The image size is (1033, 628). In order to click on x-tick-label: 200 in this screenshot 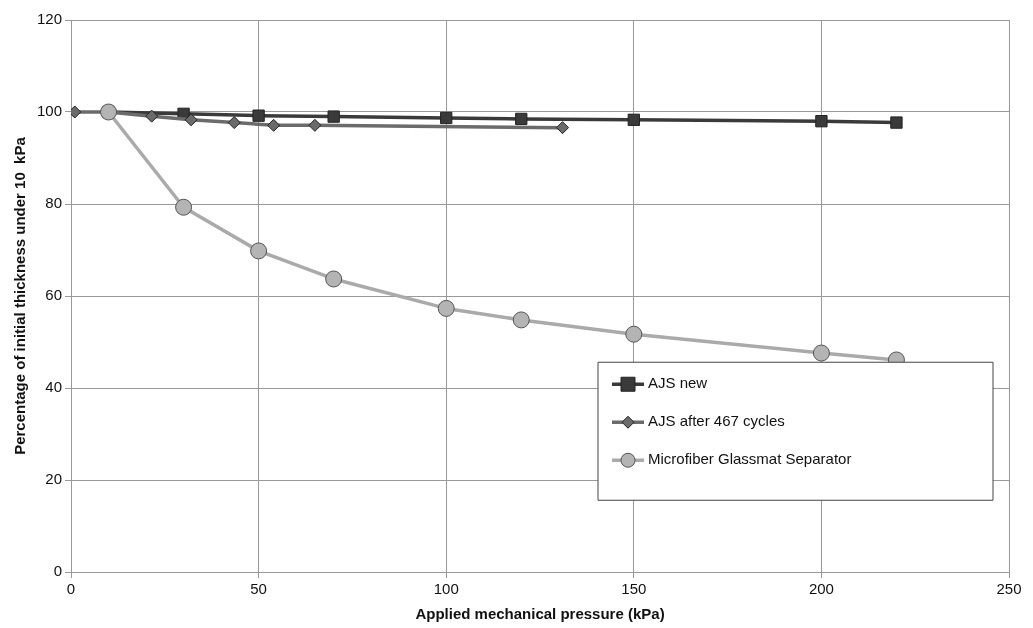, I will do `click(821, 589)`.